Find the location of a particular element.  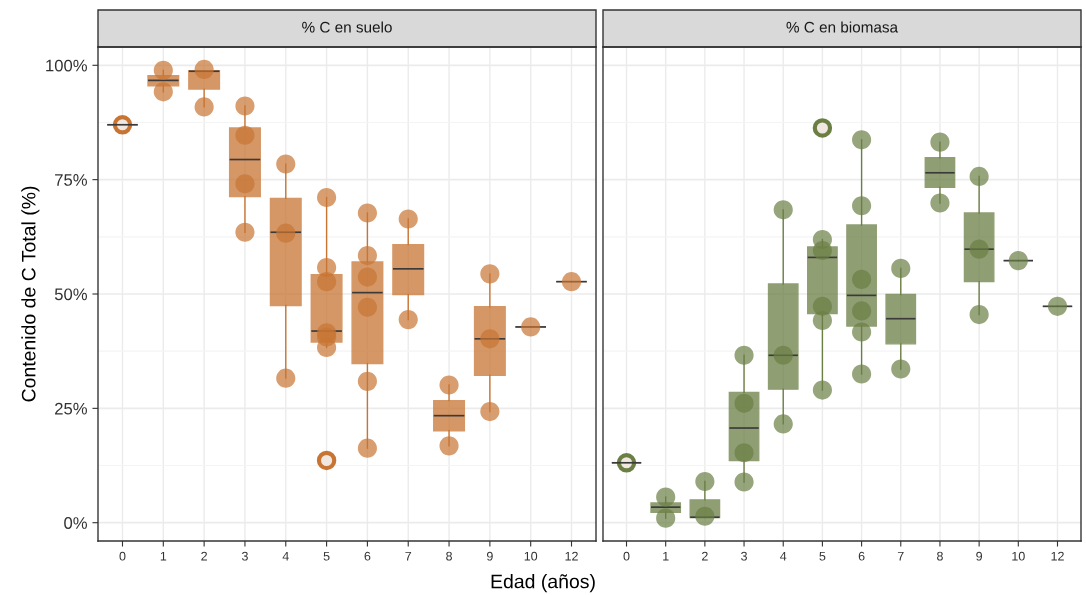

y-axis-title: Contenido de C Total (%) is located at coordinates (30, 294).